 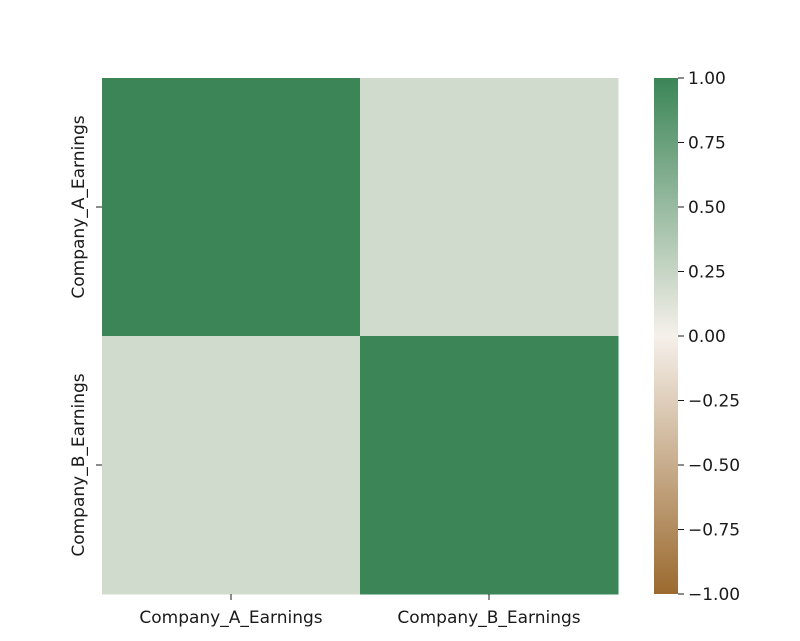 What do you see at coordinates (707, 144) in the screenshot?
I see `colorbar-tick-label: 0.75` at bounding box center [707, 144].